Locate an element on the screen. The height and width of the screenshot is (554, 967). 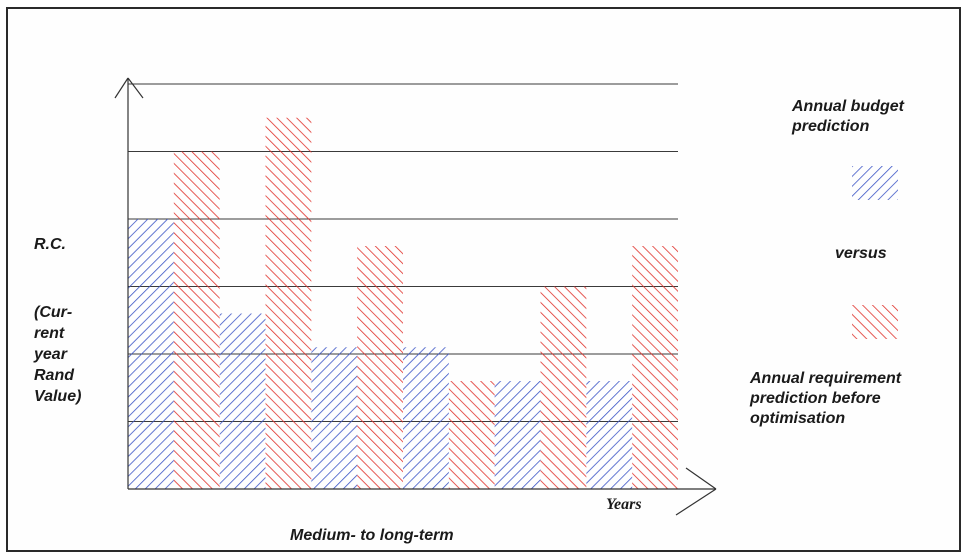
x-axis-arrow-top is located at coordinates (701, 478).